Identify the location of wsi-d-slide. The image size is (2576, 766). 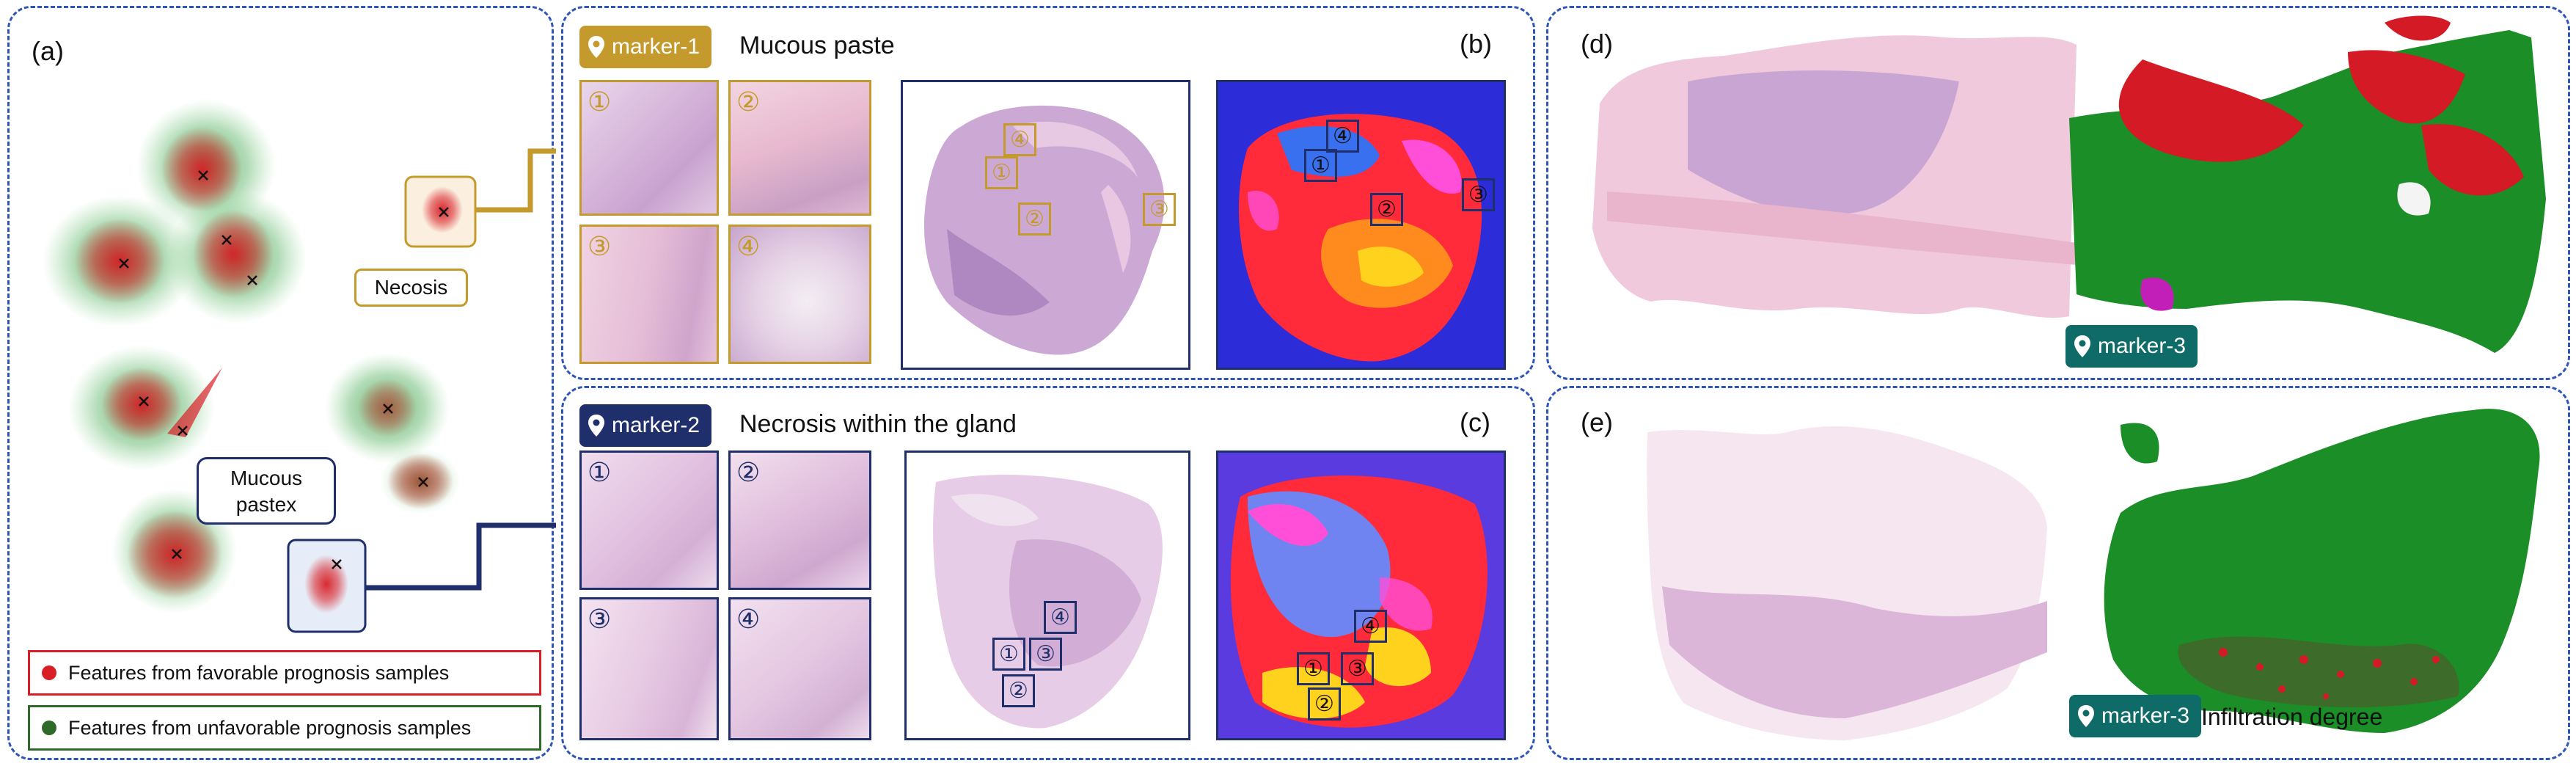
(1834, 176).